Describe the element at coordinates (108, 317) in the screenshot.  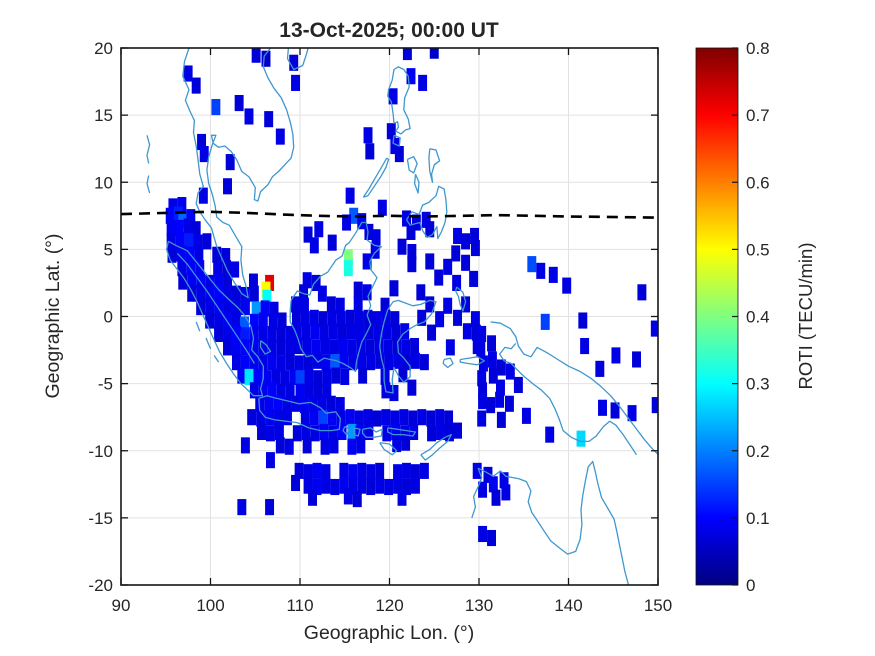
I see `y-tick-label: 0` at that location.